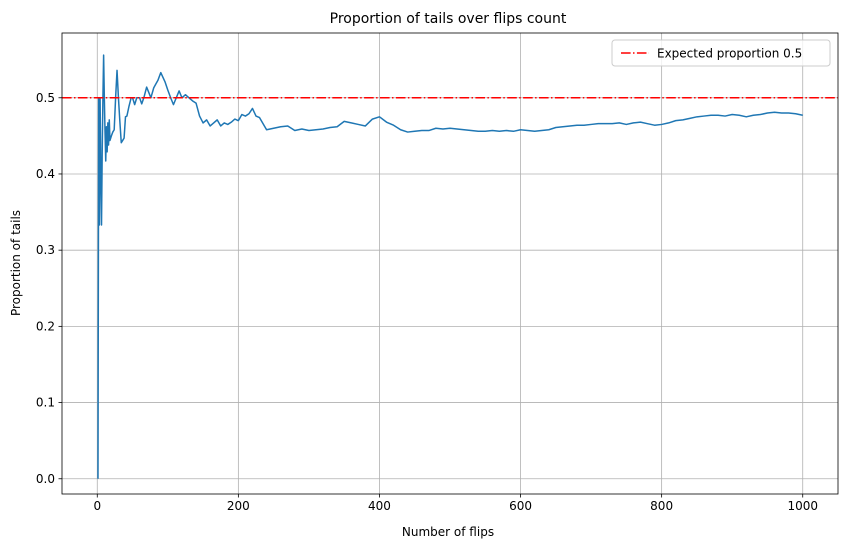 Image resolution: width=846 pixels, height=547 pixels. I want to click on y-tick-label: 0.0, so click(45, 479).